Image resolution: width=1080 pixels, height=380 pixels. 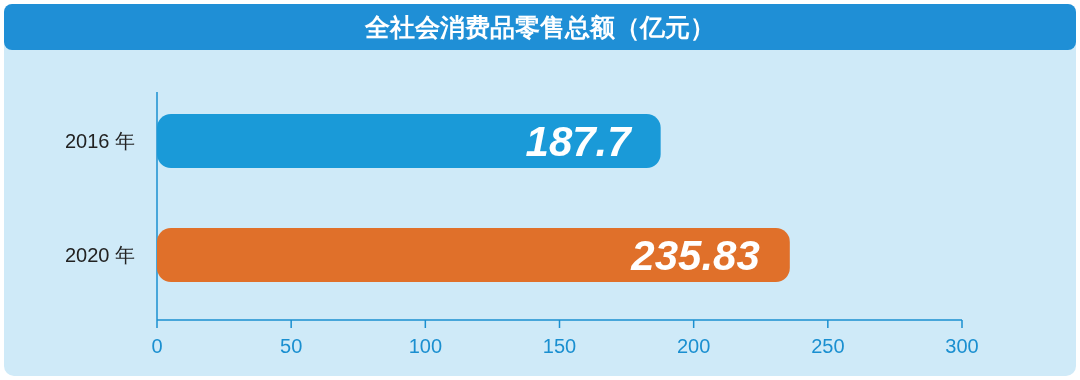 I want to click on y-tick-label: 2016 年, so click(x=99, y=141).